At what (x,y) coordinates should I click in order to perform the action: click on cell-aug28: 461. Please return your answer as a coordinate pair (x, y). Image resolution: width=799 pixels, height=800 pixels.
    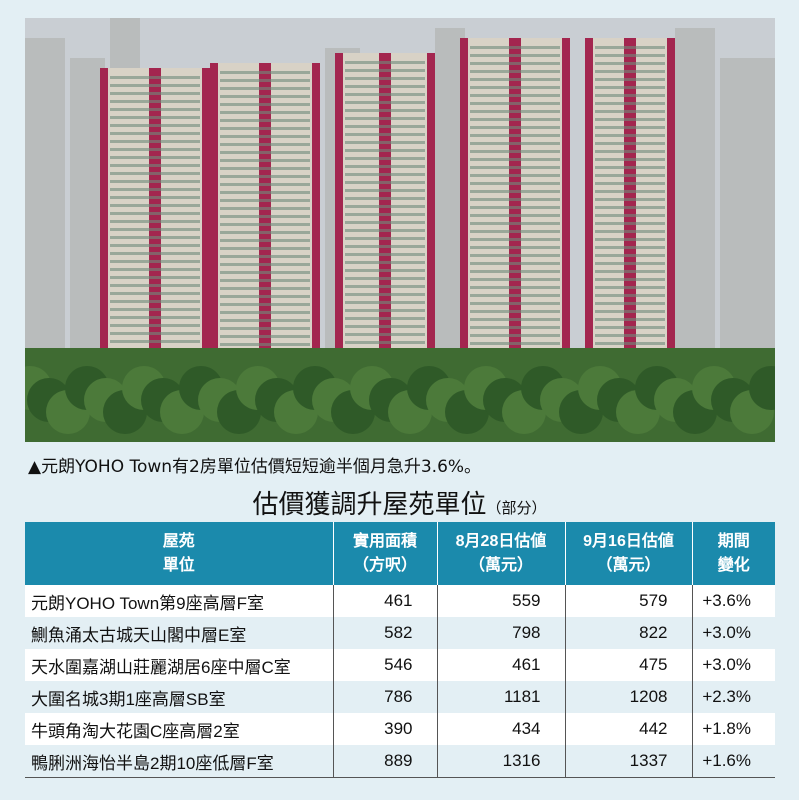
    Looking at the image, I should click on (500, 665).